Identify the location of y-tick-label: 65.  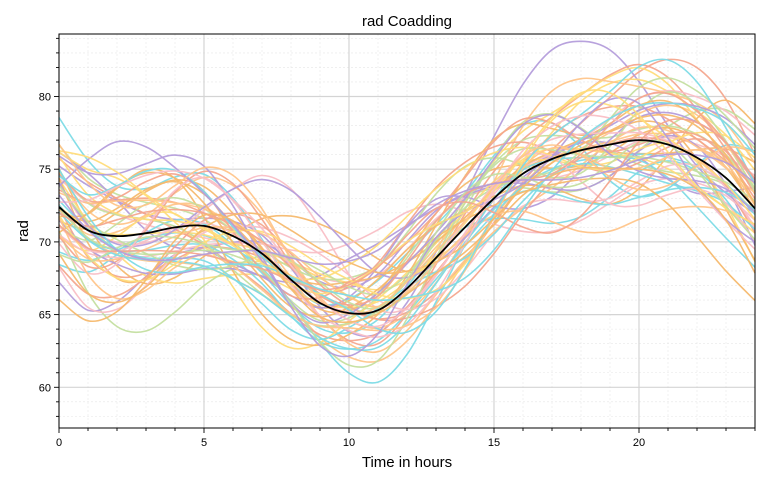
(45, 316).